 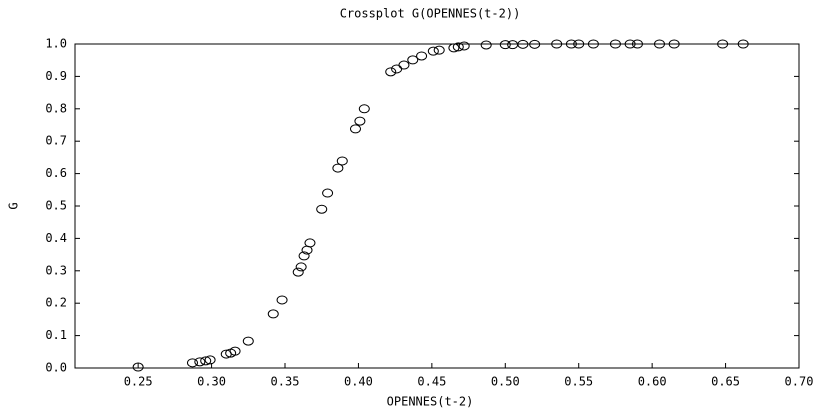 What do you see at coordinates (285, 382) in the screenshot?
I see `x-tick-label: 0.35` at bounding box center [285, 382].